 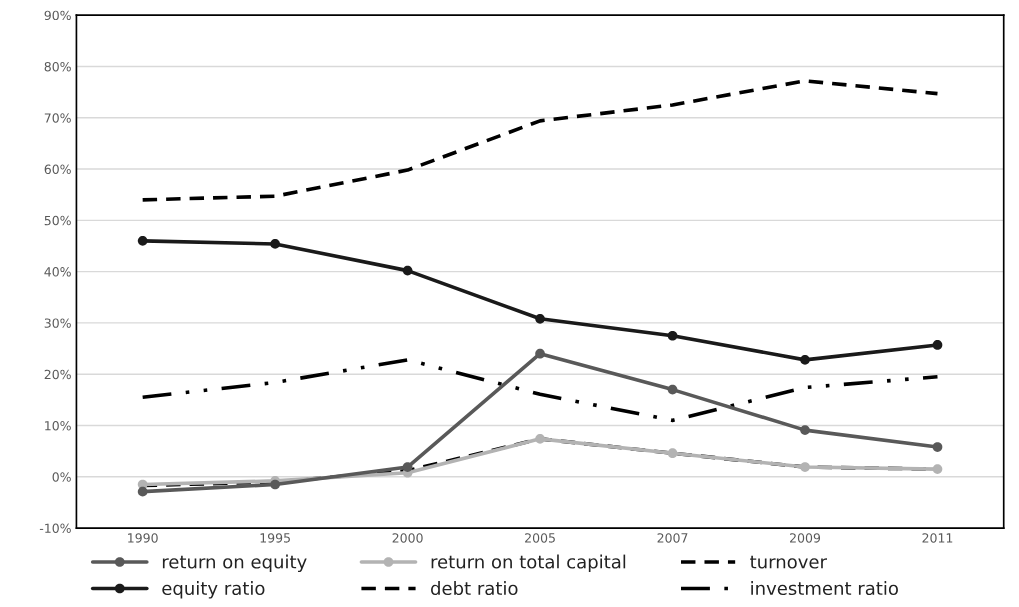 What do you see at coordinates (672, 538) in the screenshot?
I see `x-tick-label: 2007` at bounding box center [672, 538].